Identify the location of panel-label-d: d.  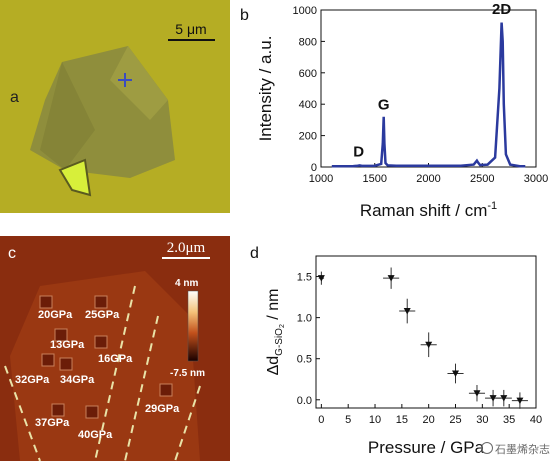
(254, 253).